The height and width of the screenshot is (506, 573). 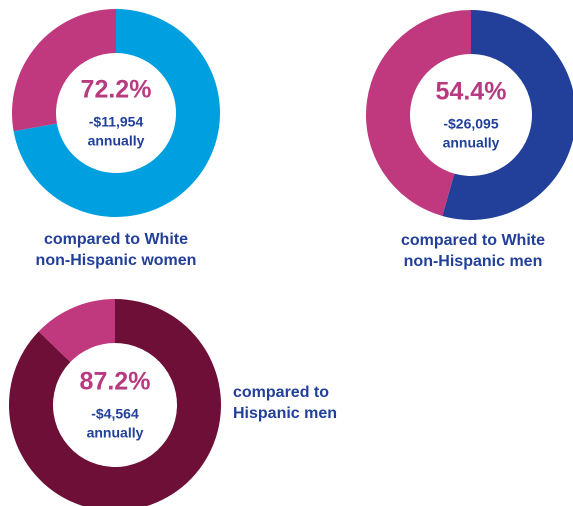 I want to click on caption-line: non-Hispanic women, so click(x=116, y=260).